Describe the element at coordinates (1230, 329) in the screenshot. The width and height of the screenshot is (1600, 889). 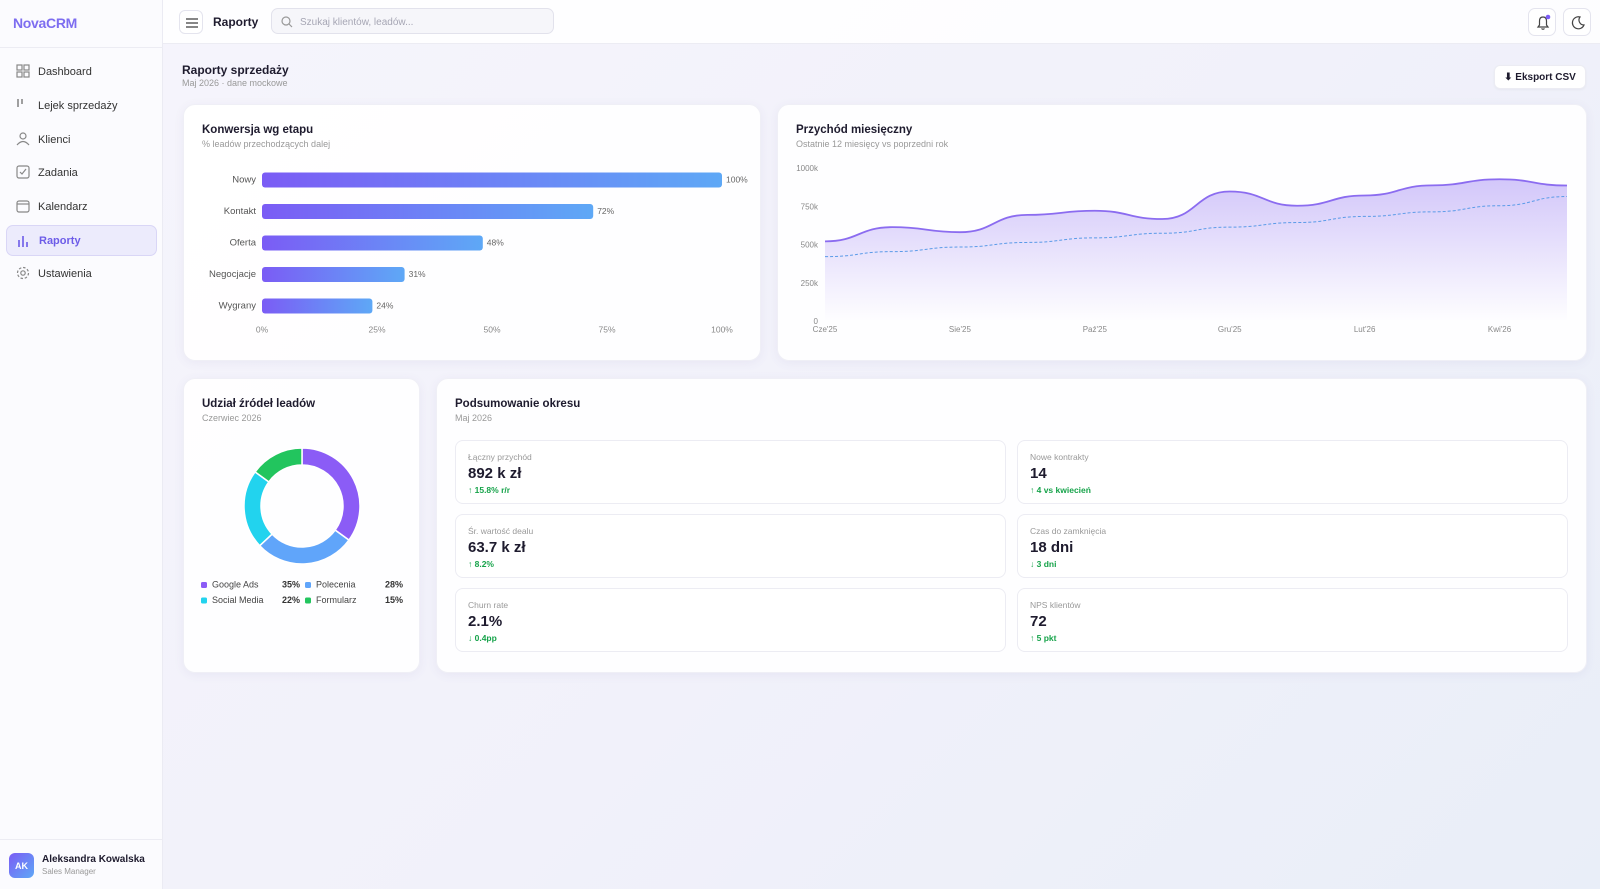
I see `x-tick-label: Gru'25` at that location.